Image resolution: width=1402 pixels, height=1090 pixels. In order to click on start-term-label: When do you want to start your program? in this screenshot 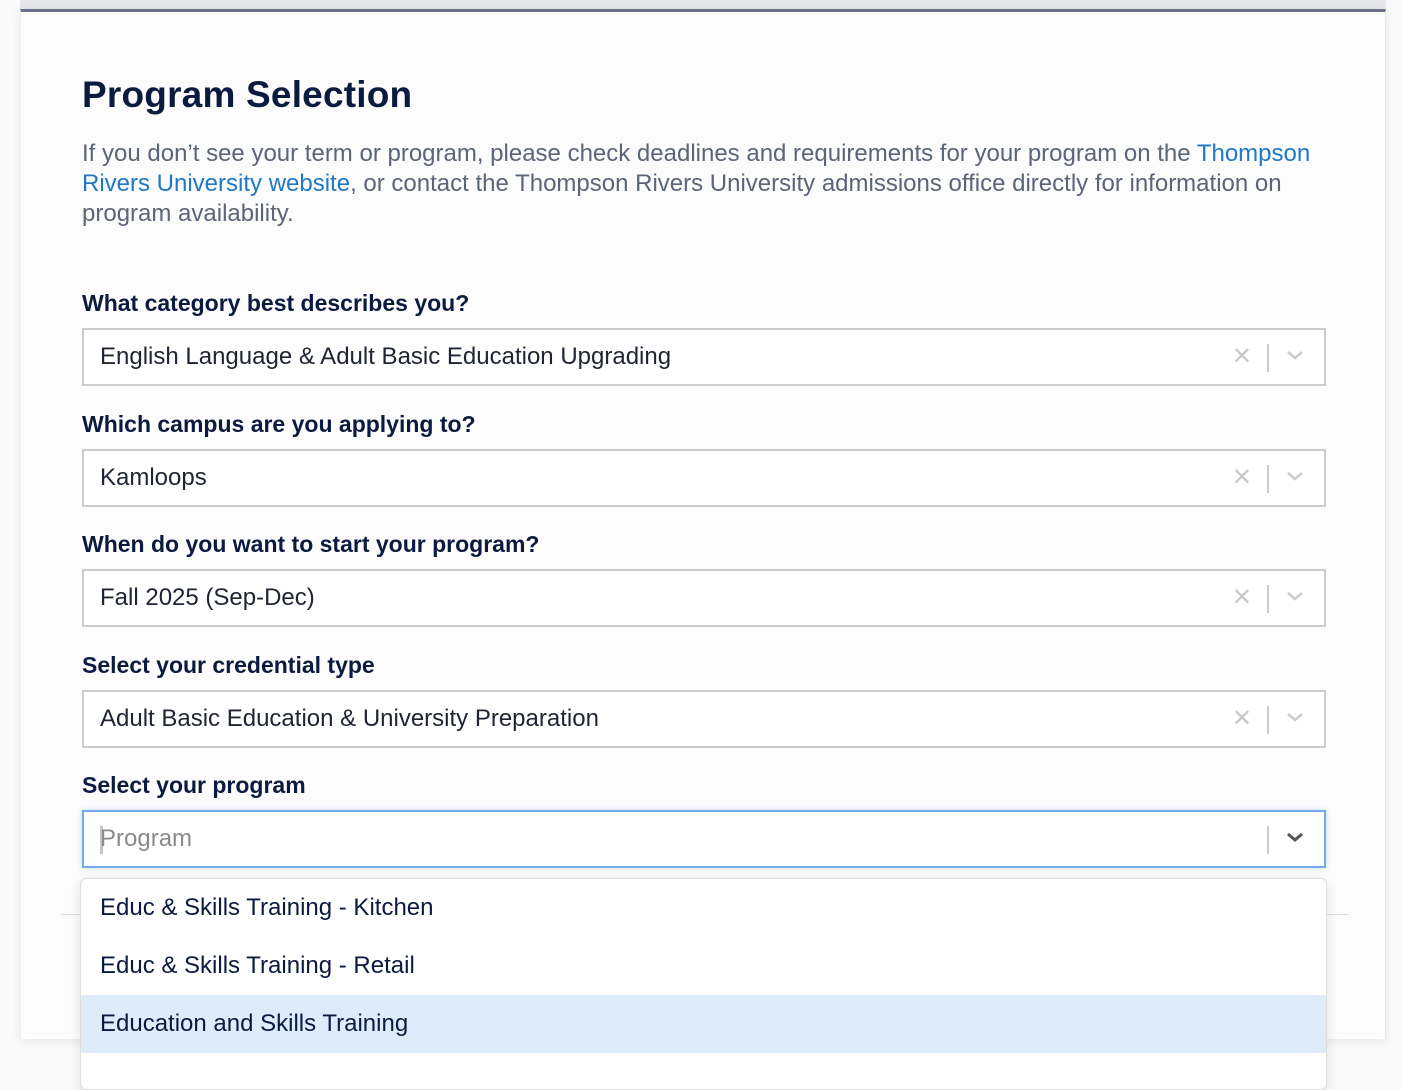, I will do `click(311, 544)`.